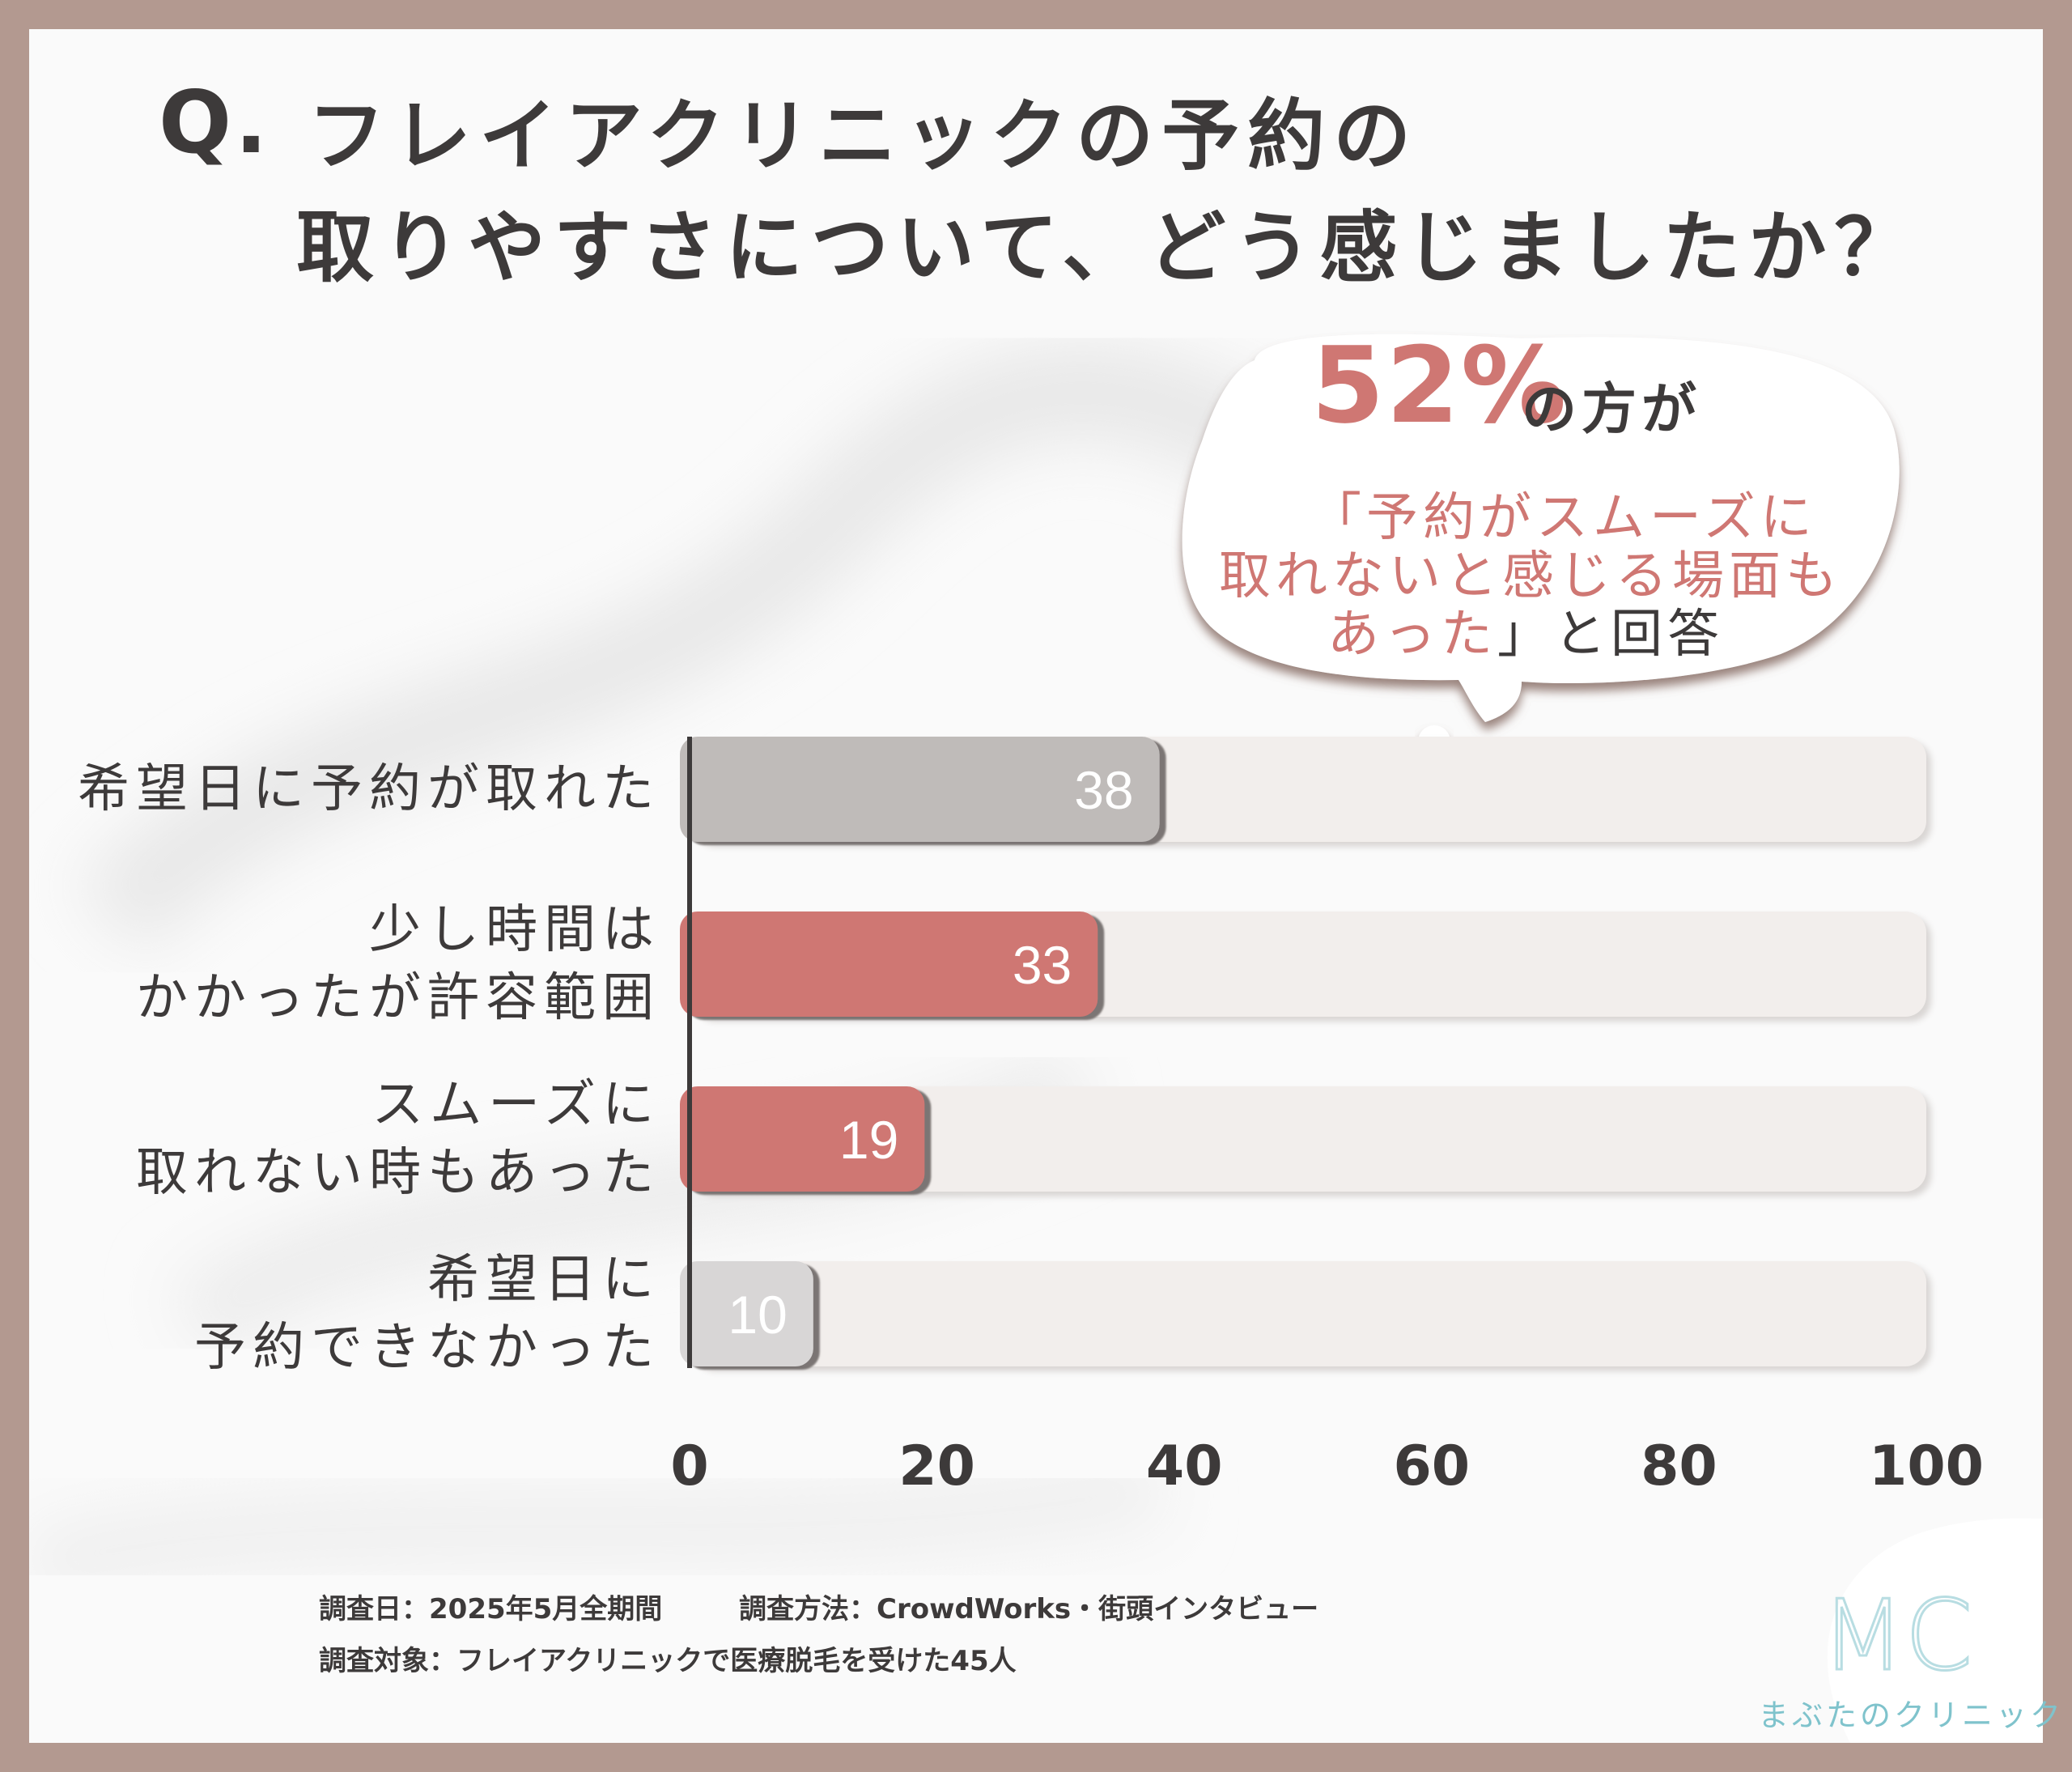  I want to click on x-tick-label: 40, so click(1184, 1466).